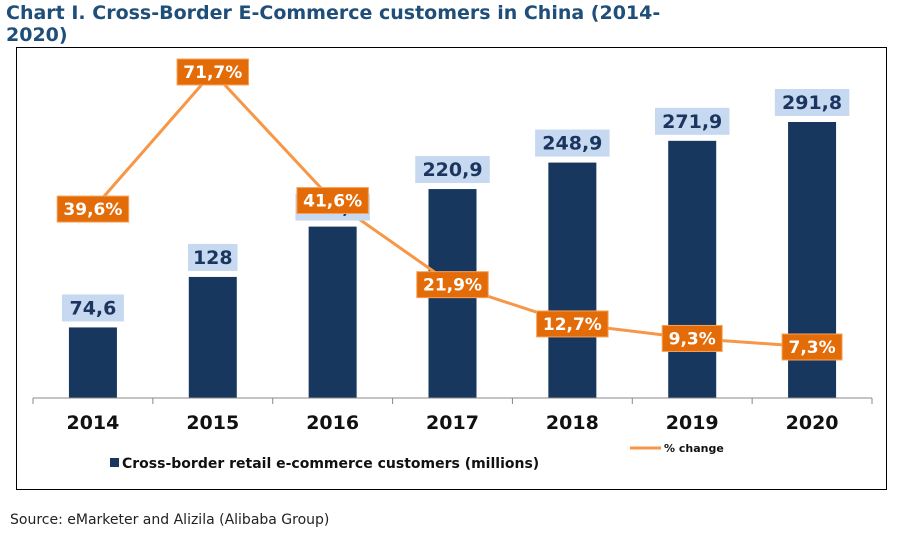 This screenshot has width=900, height=542. What do you see at coordinates (92, 362) in the screenshot?
I see `bar-2014` at bounding box center [92, 362].